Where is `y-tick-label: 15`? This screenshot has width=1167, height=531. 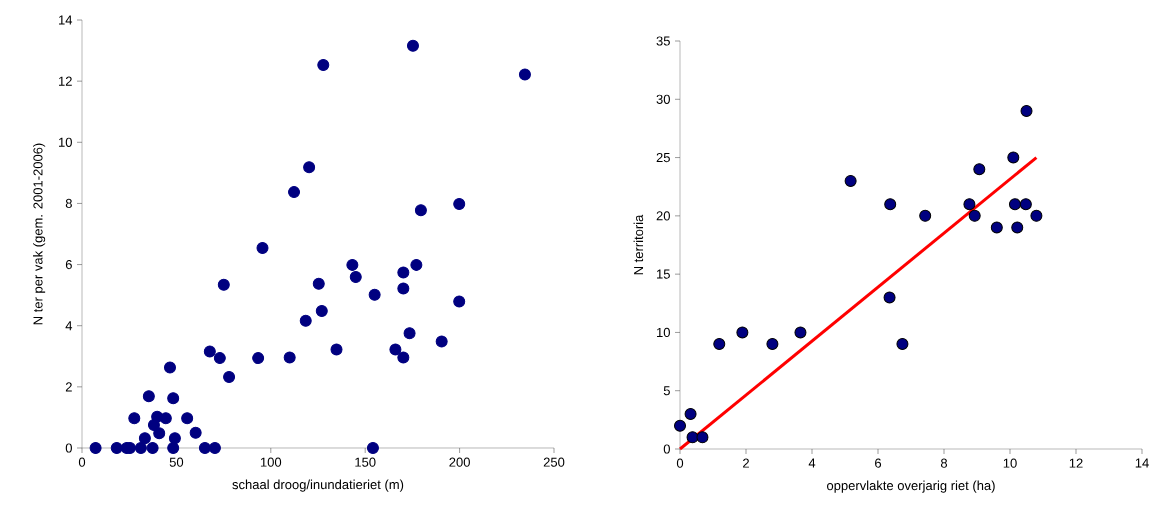 y-tick-label: 15 is located at coordinates (663, 274).